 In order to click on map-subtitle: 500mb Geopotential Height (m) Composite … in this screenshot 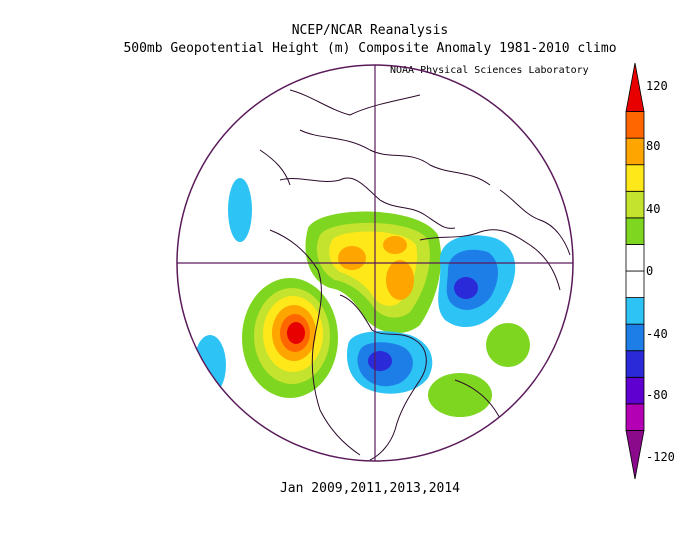, I will do `click(370, 48)`.